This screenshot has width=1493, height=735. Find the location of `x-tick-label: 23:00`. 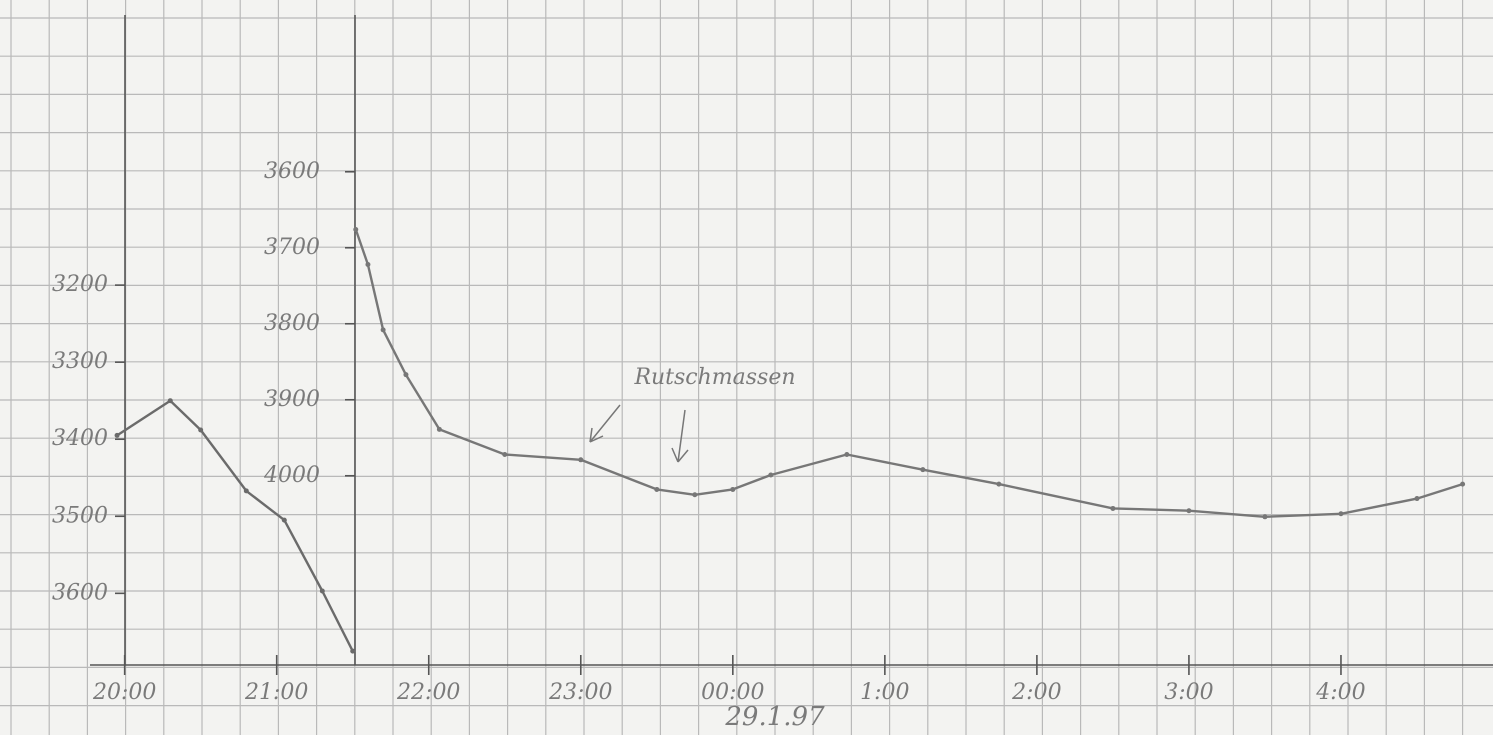

x-tick-label: 23:00 is located at coordinates (580, 692).